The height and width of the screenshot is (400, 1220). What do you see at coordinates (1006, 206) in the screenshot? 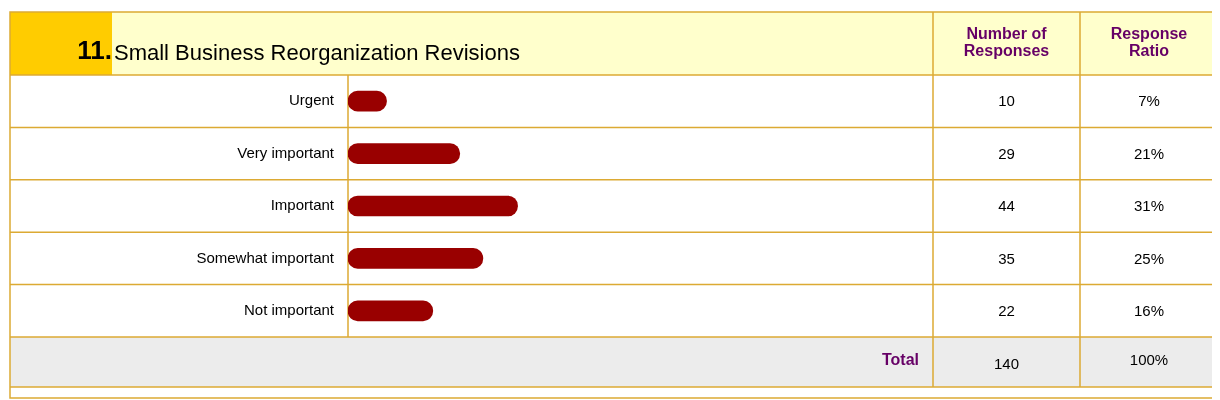
I see `data-label: 44` at bounding box center [1006, 206].